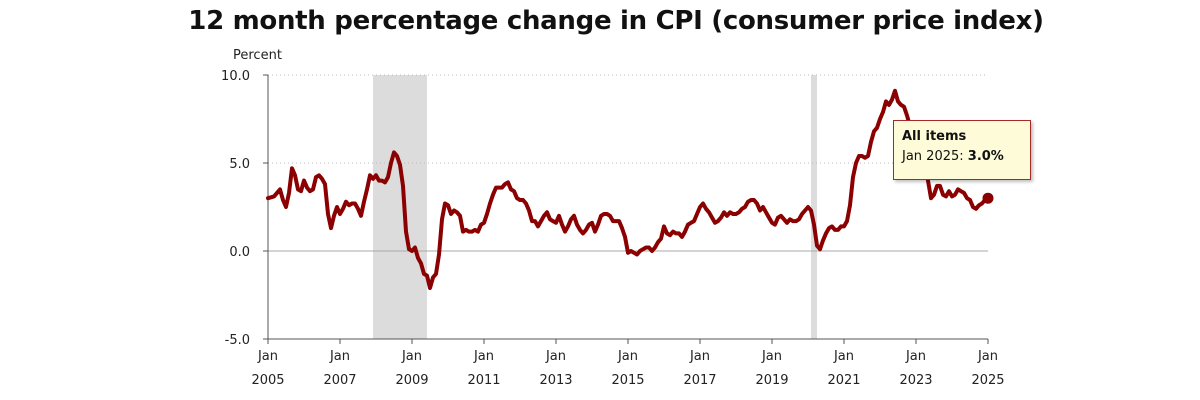 The width and height of the screenshot is (1200, 400). Describe the element at coordinates (843, 356) in the screenshot. I see `x-tick-month-8: Jan` at that location.